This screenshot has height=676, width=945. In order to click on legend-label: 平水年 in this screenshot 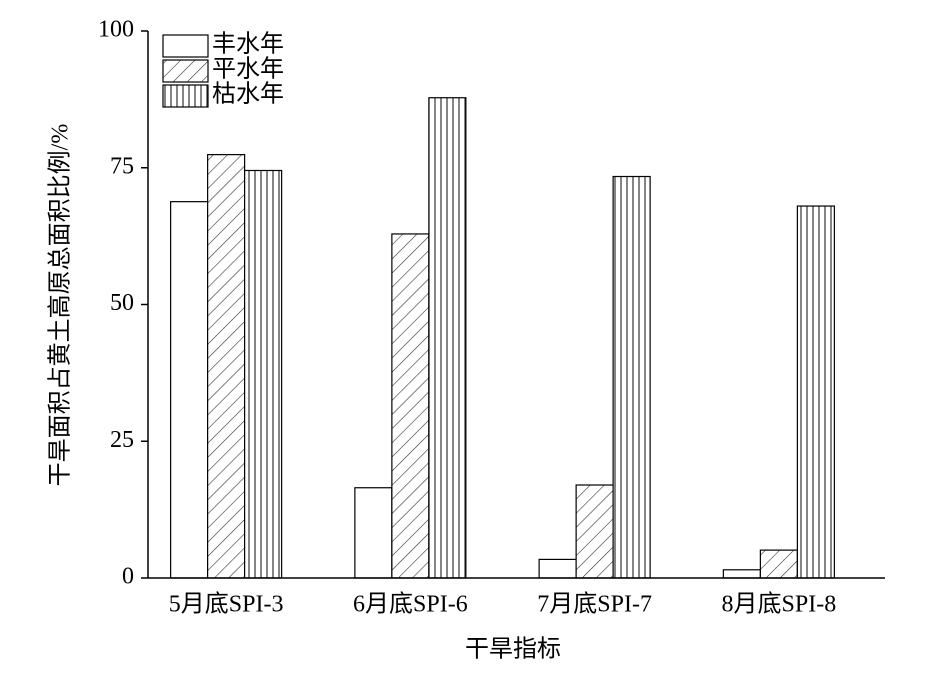, I will do `click(248, 69)`.